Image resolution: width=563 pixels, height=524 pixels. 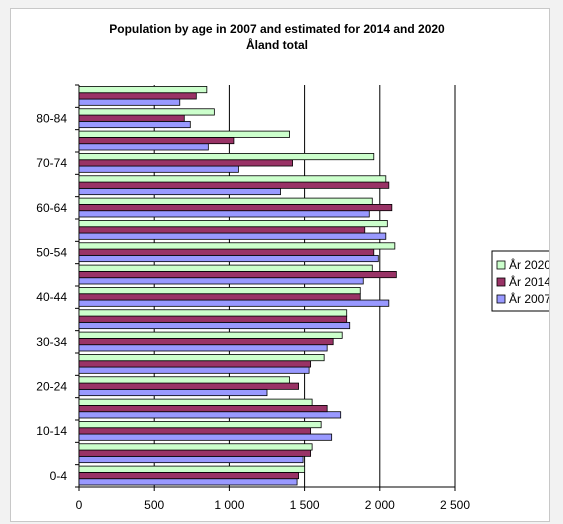 I want to click on x-tick-label: 1 000, so click(x=229, y=505).